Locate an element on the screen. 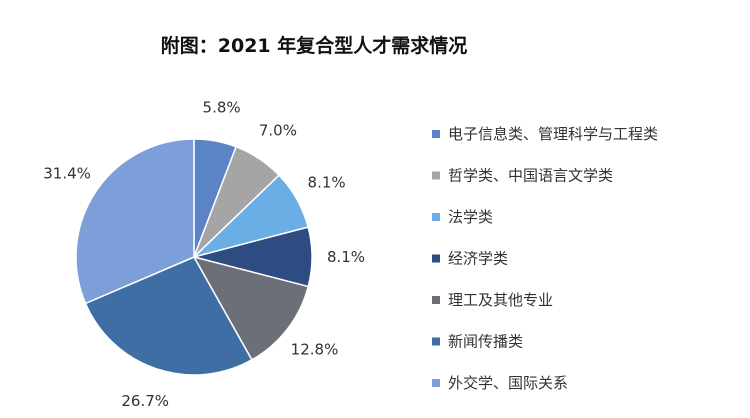 The height and width of the screenshot is (418, 750). data-label: 31.4% is located at coordinates (67, 173).